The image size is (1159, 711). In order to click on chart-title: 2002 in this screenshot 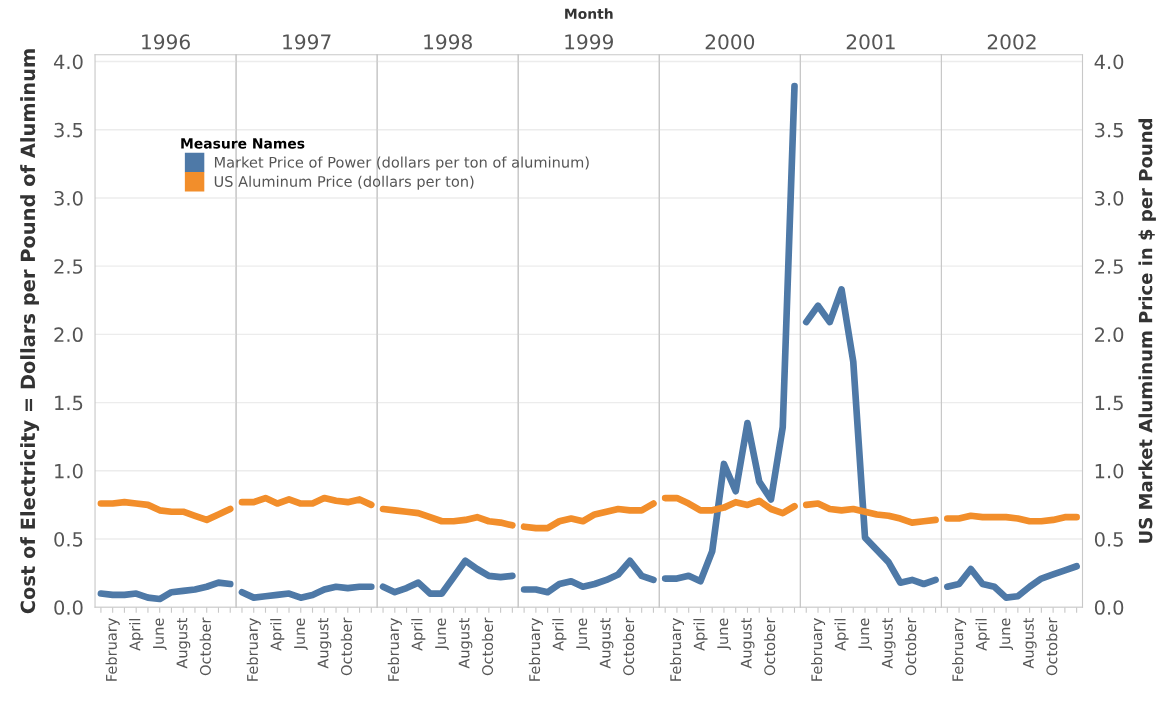, I will do `click(1011, 42)`.